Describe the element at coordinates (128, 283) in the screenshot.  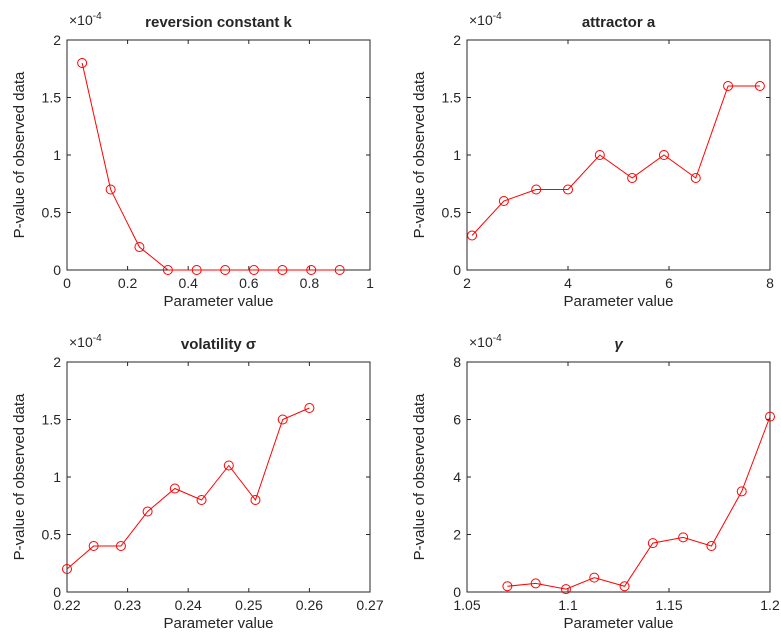
I see `x-tick-label: 0.2` at that location.